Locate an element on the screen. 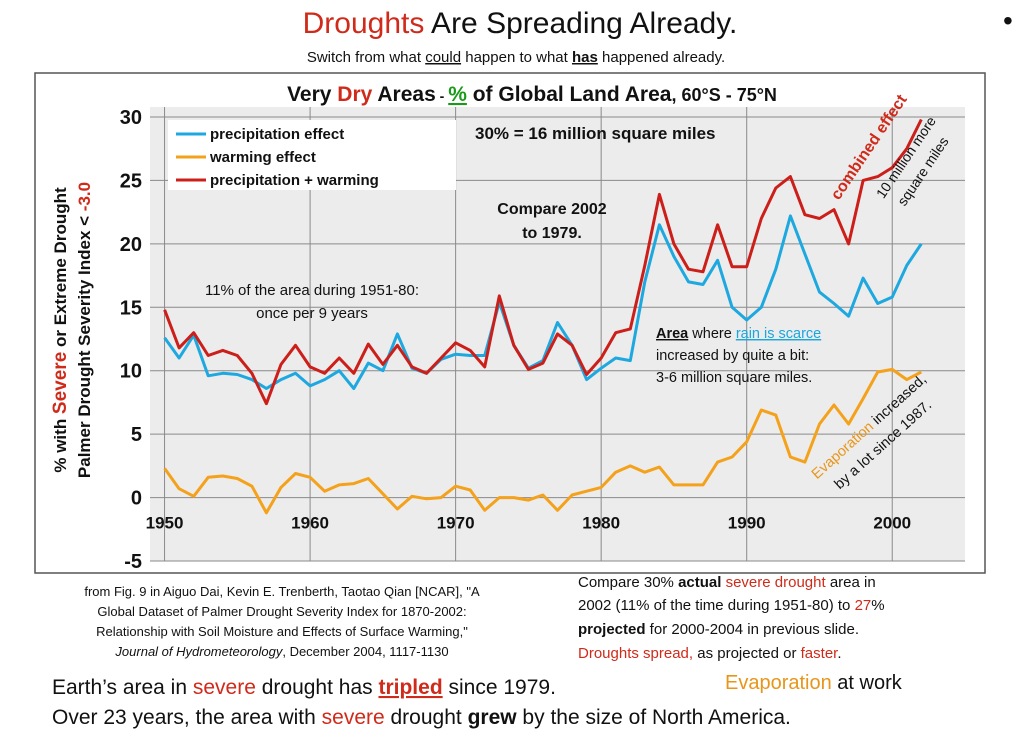 The image size is (1023, 744). chart-title-part: Very is located at coordinates (312, 94).